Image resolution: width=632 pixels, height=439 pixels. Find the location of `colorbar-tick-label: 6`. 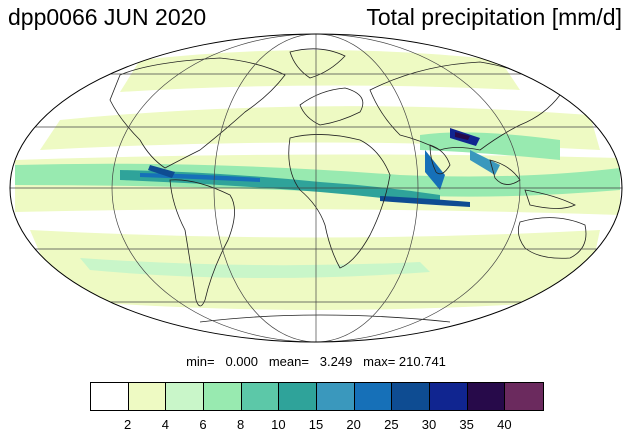

colorbar-tick-label: 6 is located at coordinates (203, 424).